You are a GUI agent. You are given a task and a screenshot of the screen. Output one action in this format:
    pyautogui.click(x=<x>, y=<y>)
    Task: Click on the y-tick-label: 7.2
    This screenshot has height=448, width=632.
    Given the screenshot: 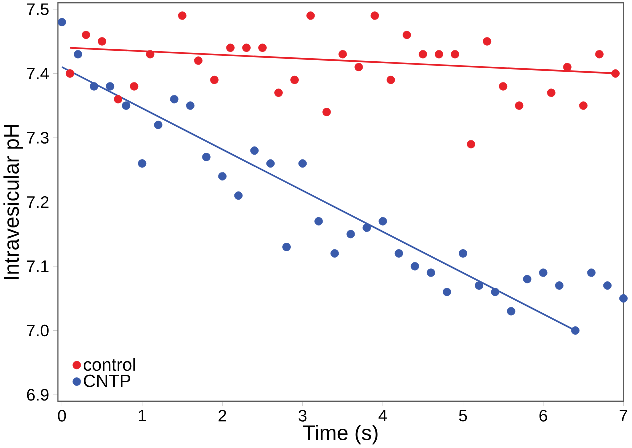 What is the action you would take?
    pyautogui.click(x=38, y=202)
    